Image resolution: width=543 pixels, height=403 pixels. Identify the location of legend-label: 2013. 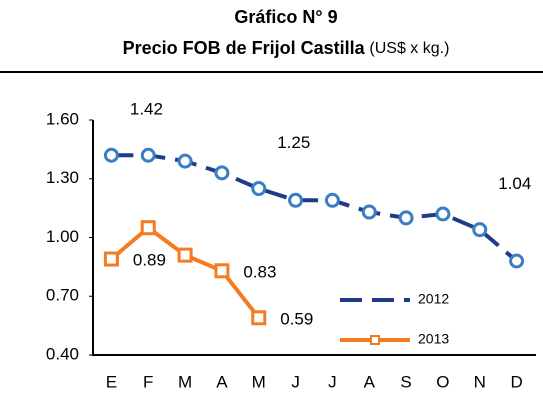
(433, 339).